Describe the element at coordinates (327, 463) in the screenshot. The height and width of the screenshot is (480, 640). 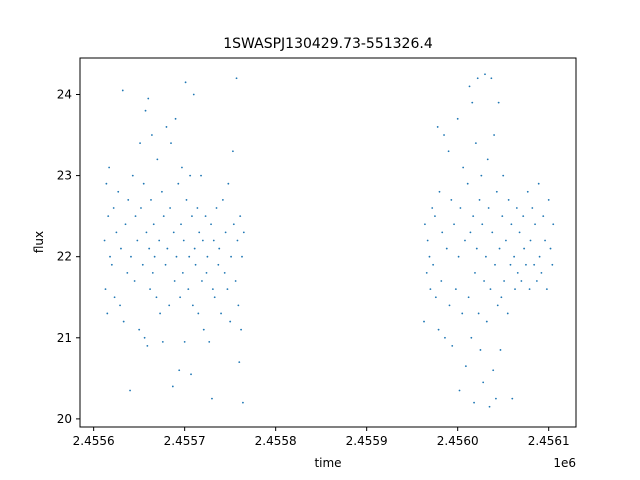
I see `x-axis-title: time` at that location.